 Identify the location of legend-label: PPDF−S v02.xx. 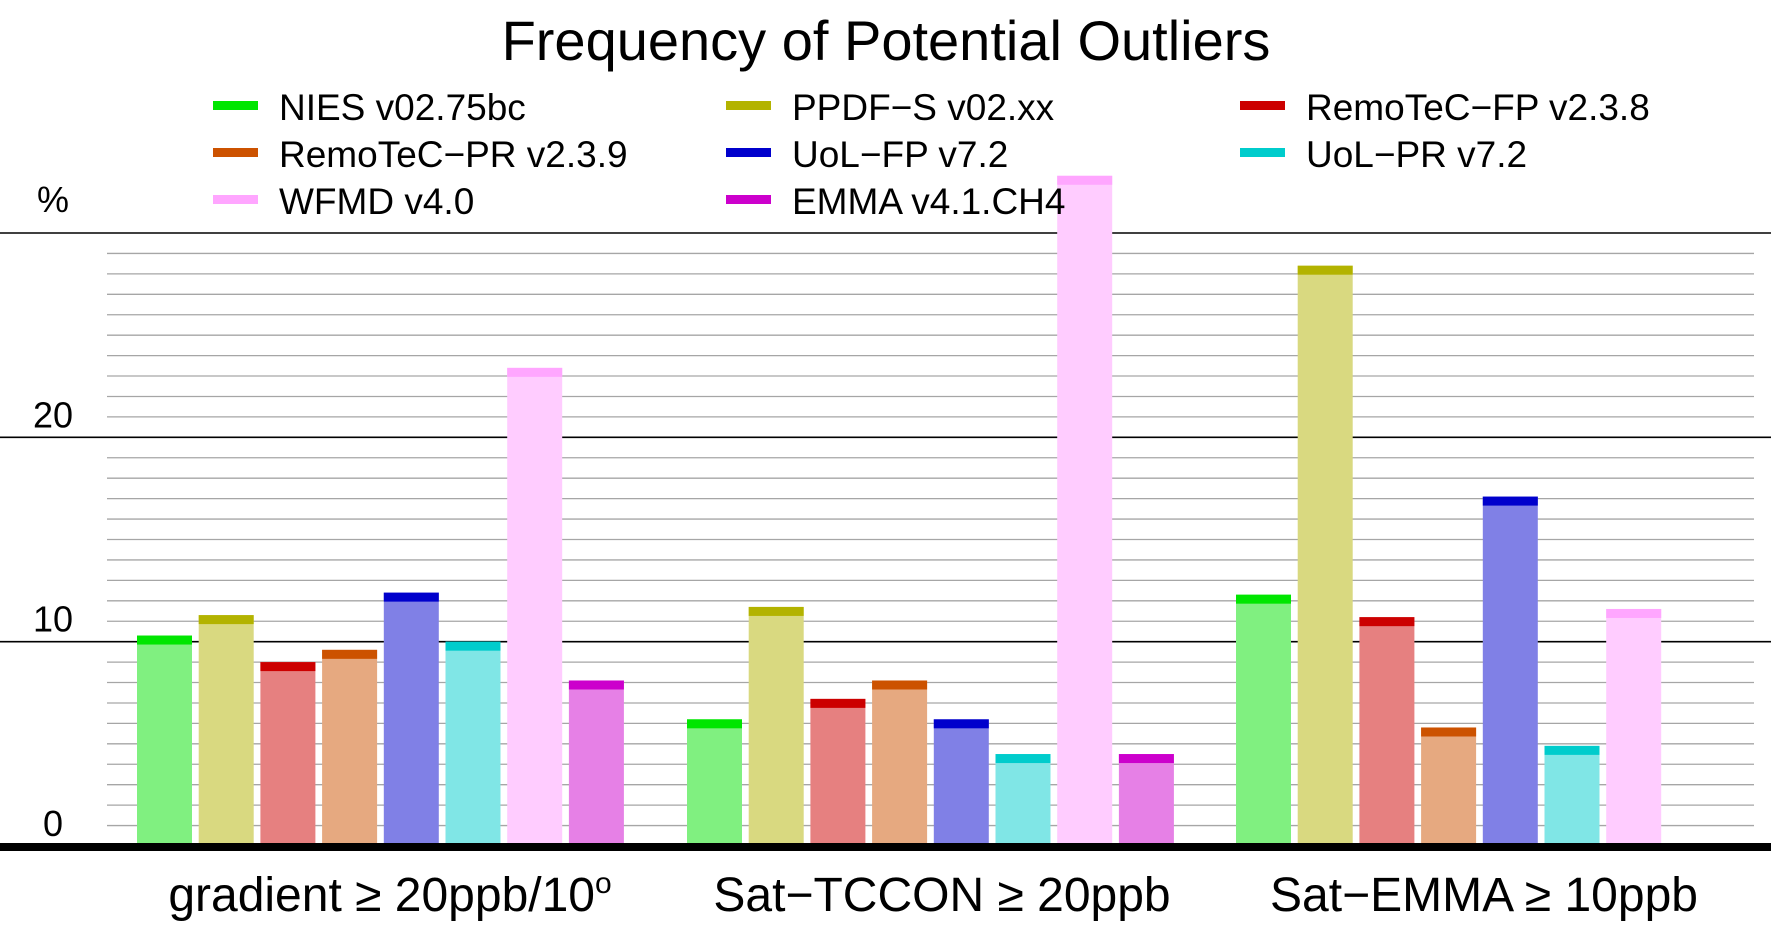
(923, 107).